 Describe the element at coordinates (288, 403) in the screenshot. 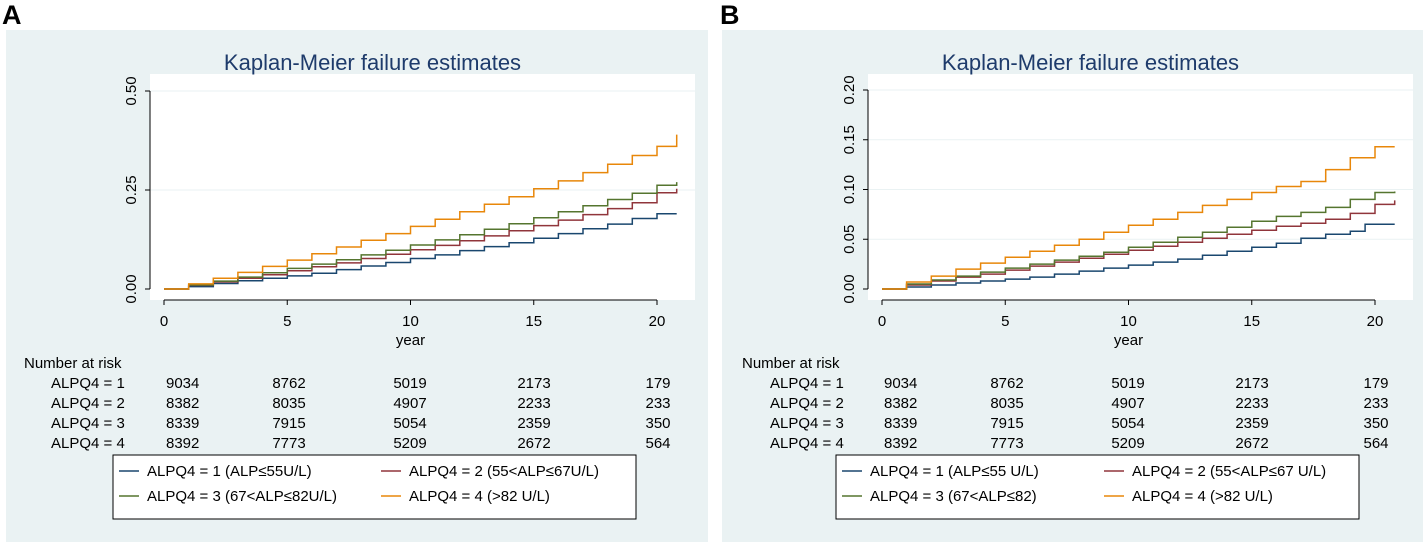

I see `panel-a-risk-value: 8035` at that location.